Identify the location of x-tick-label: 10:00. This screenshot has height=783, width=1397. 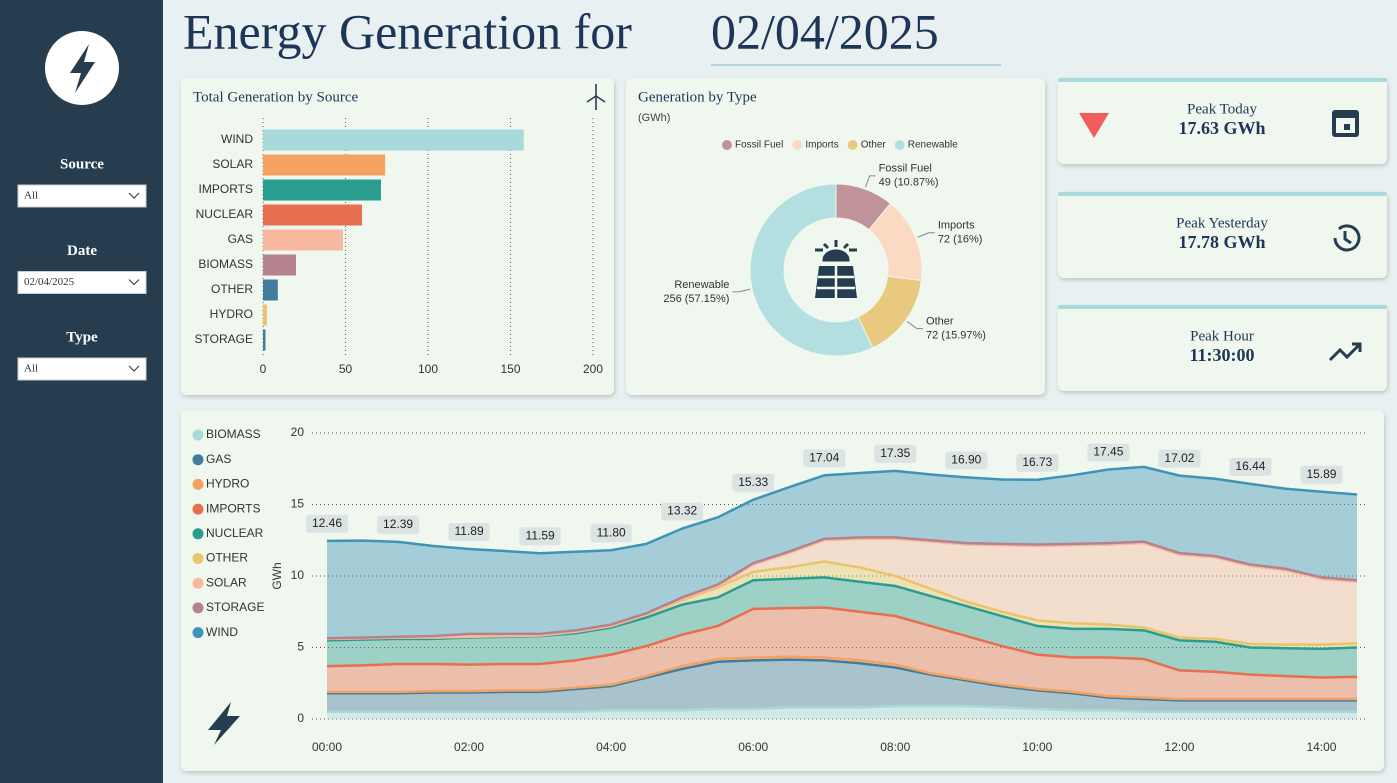
(1037, 747).